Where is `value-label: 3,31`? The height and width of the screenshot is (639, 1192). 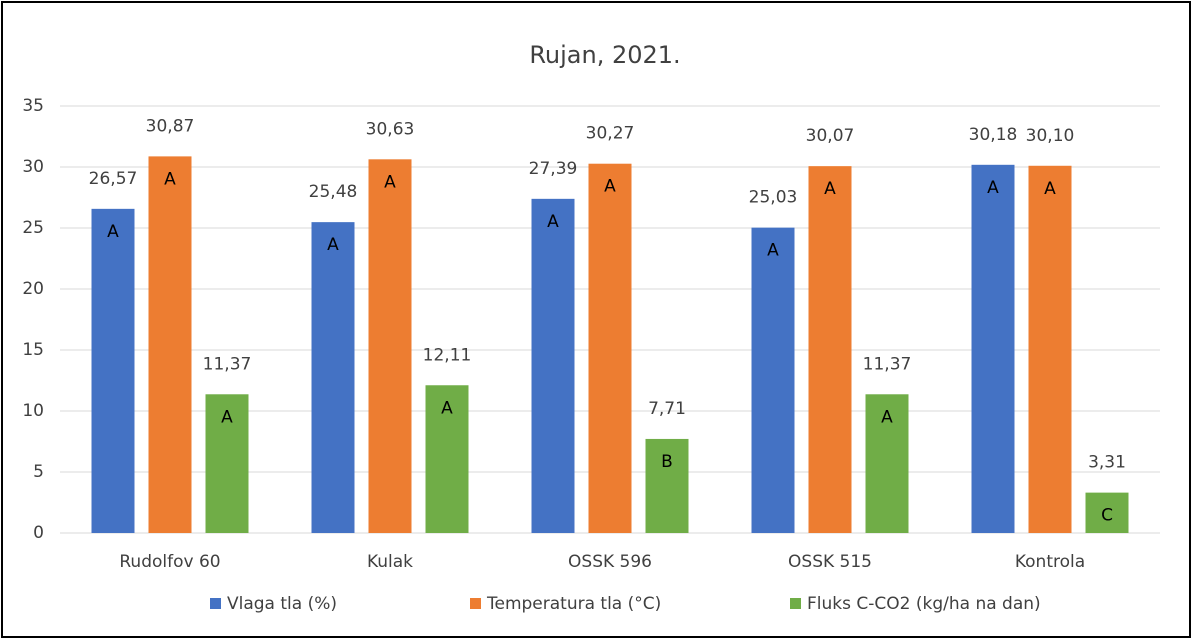 value-label: 3,31 is located at coordinates (1107, 463).